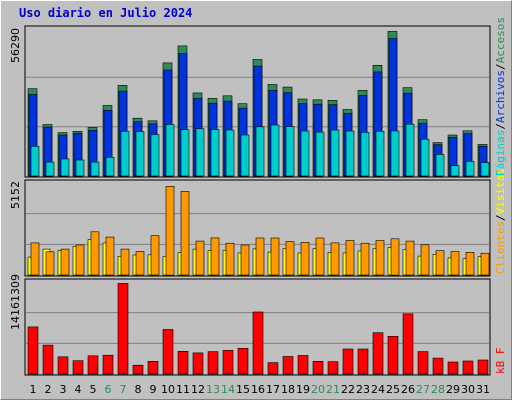 This screenshot has height=400, width=512. I want to click on x-tick-label-25: 25, so click(393, 389).